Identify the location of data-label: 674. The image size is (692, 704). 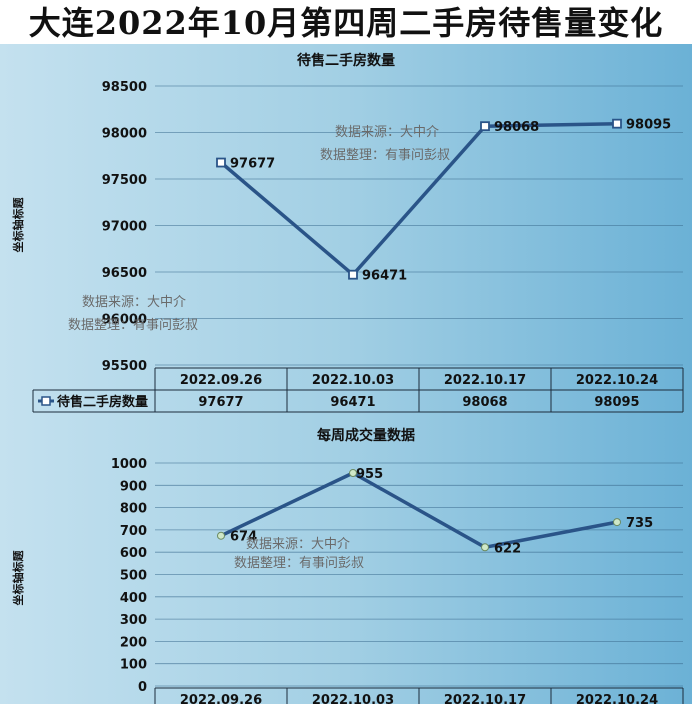
(243, 537).